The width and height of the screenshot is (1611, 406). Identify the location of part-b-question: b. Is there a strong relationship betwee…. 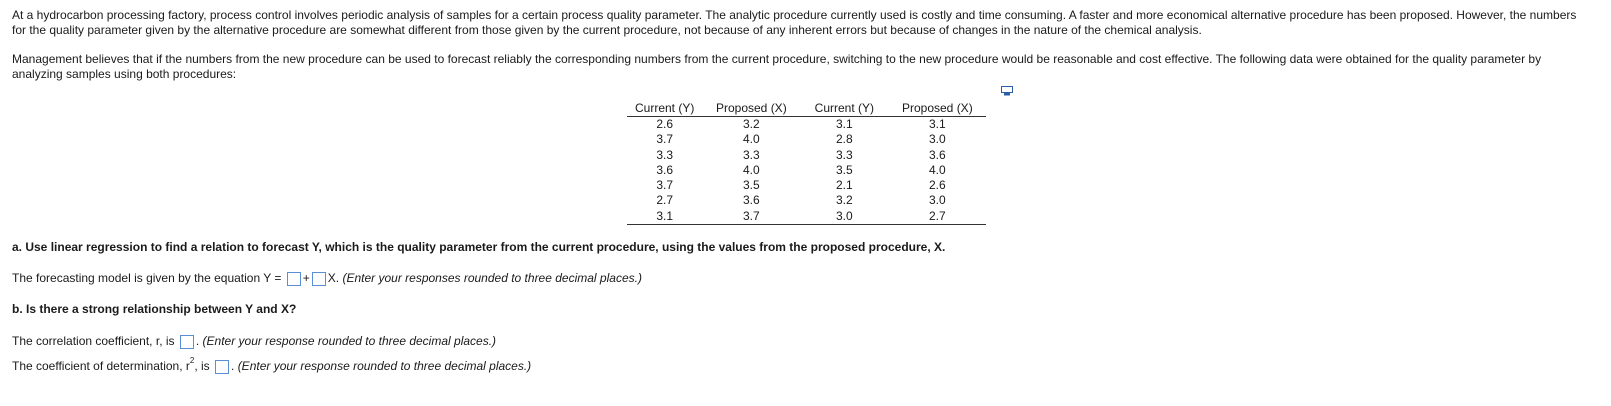
(154, 309).